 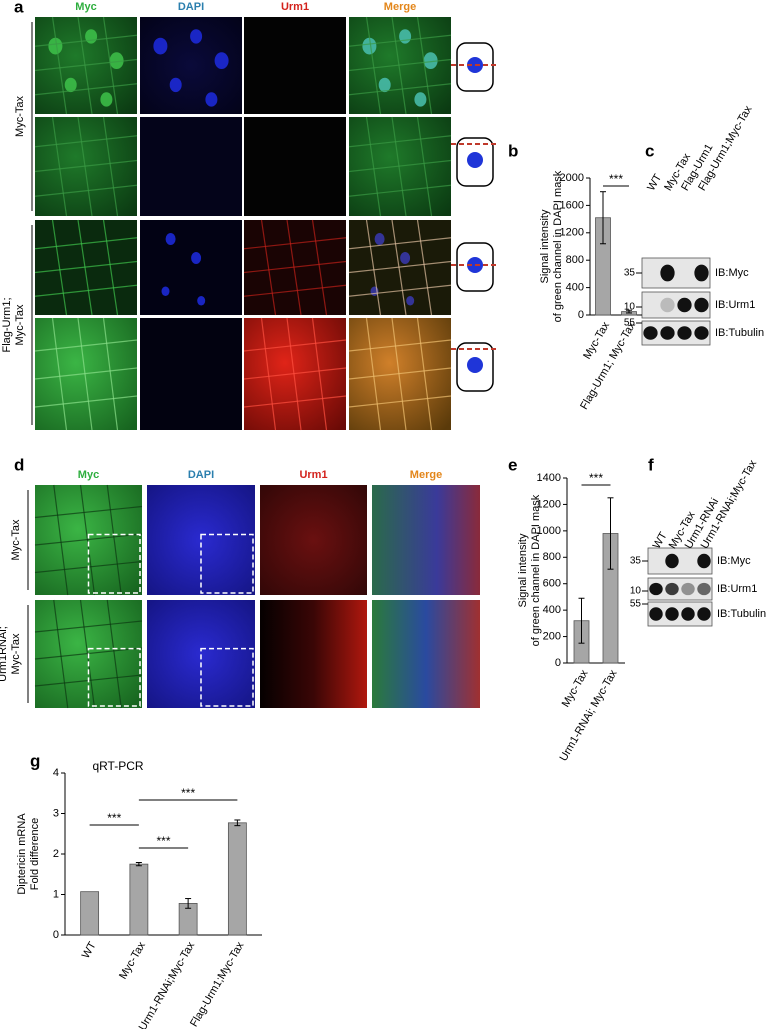 What do you see at coordinates (35, 854) in the screenshot?
I see `y-axis-label: Fold difference` at bounding box center [35, 854].